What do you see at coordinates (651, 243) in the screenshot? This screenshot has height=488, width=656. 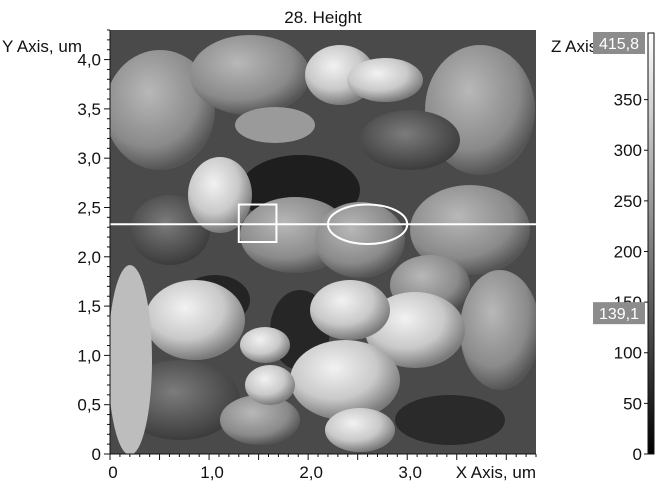 I see `z-colorbar-gradient` at bounding box center [651, 243].